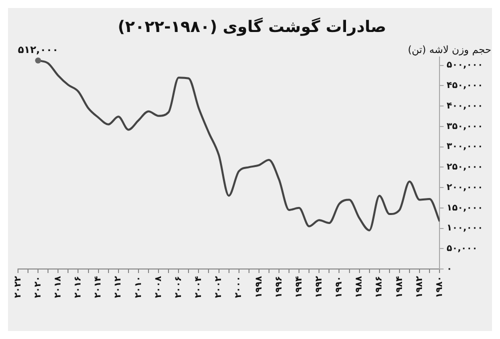 This screenshot has height=339, width=500. Describe the element at coordinates (119, 287) in the screenshot. I see `x-tick-label: ۲۰۱۲` at that location.